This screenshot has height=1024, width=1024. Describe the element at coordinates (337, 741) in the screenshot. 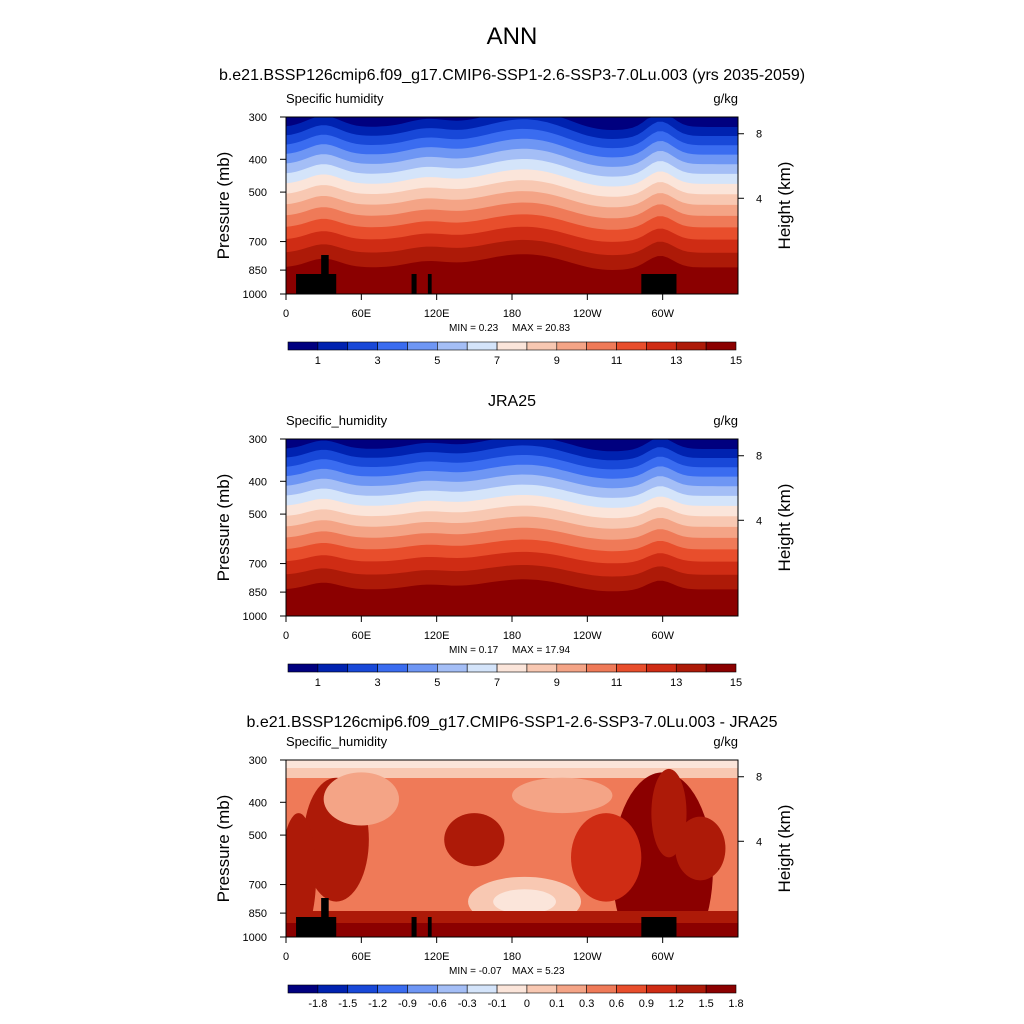

I see `variable-label: Specific_humidity` at that location.